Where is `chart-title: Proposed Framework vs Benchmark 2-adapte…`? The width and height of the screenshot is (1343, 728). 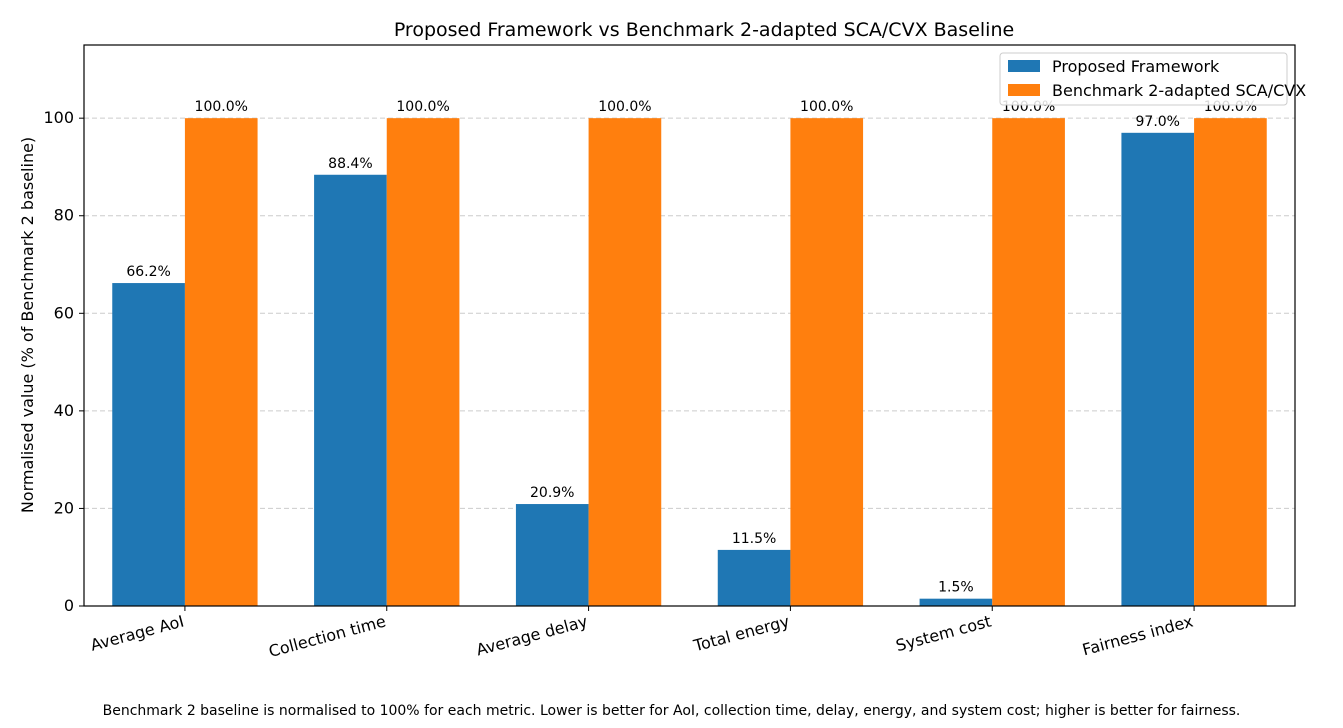 chart-title: Proposed Framework vs Benchmark 2-adapte… is located at coordinates (704, 30).